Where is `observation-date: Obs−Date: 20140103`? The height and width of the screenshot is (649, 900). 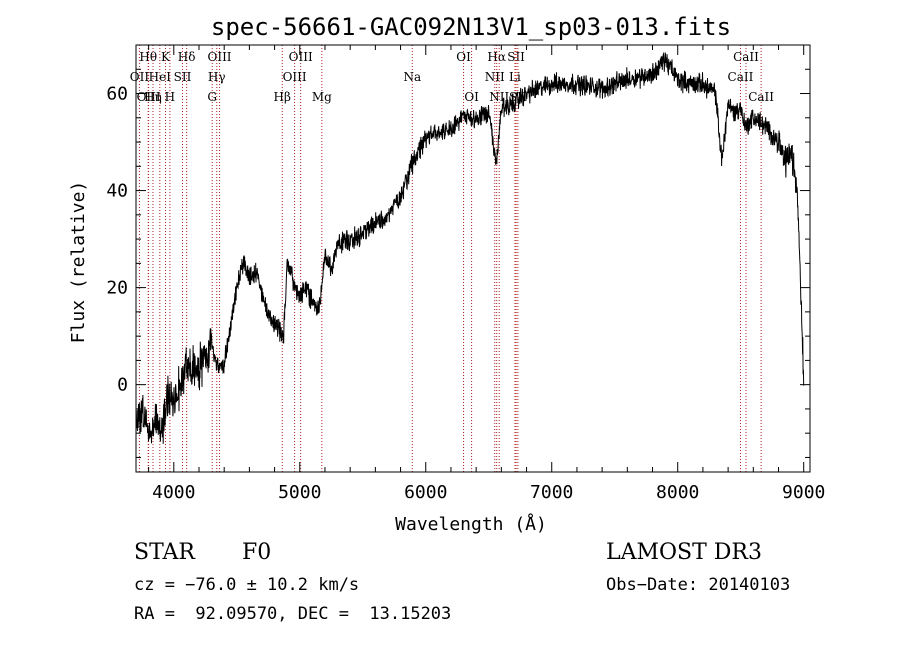 observation-date: Obs−Date: 20140103 is located at coordinates (698, 585).